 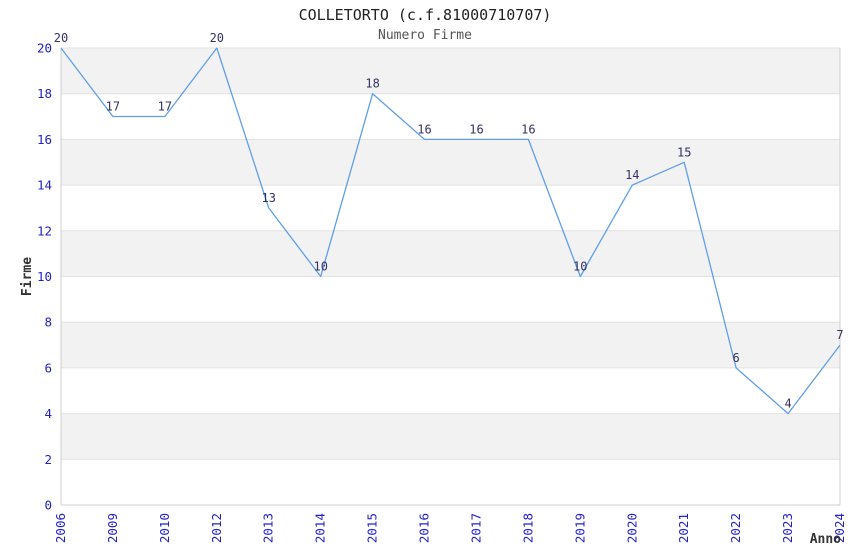 I want to click on x-tick-label: 2019, so click(x=579, y=528).